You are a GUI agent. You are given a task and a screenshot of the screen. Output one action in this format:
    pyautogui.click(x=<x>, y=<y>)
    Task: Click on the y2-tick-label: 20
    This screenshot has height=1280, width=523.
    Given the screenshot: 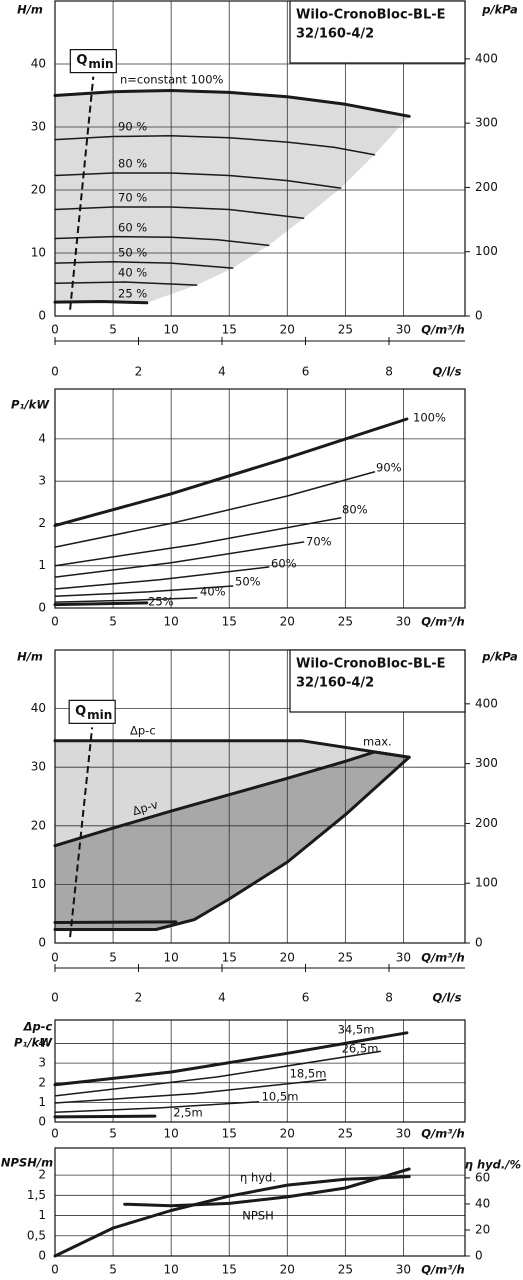 What is the action you would take?
    pyautogui.click(x=482, y=1229)
    